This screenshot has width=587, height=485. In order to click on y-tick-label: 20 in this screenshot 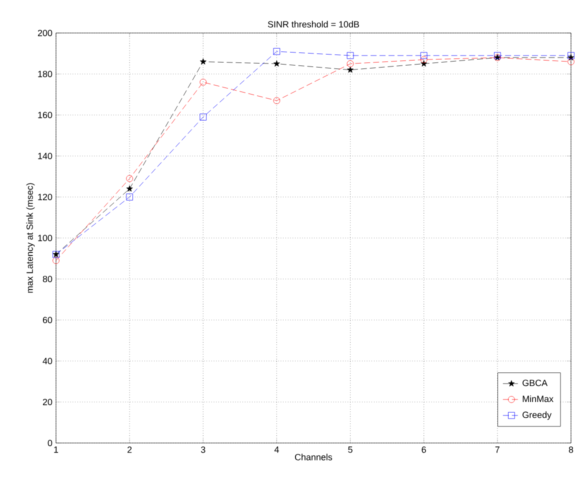, I will do `click(47, 402)`.